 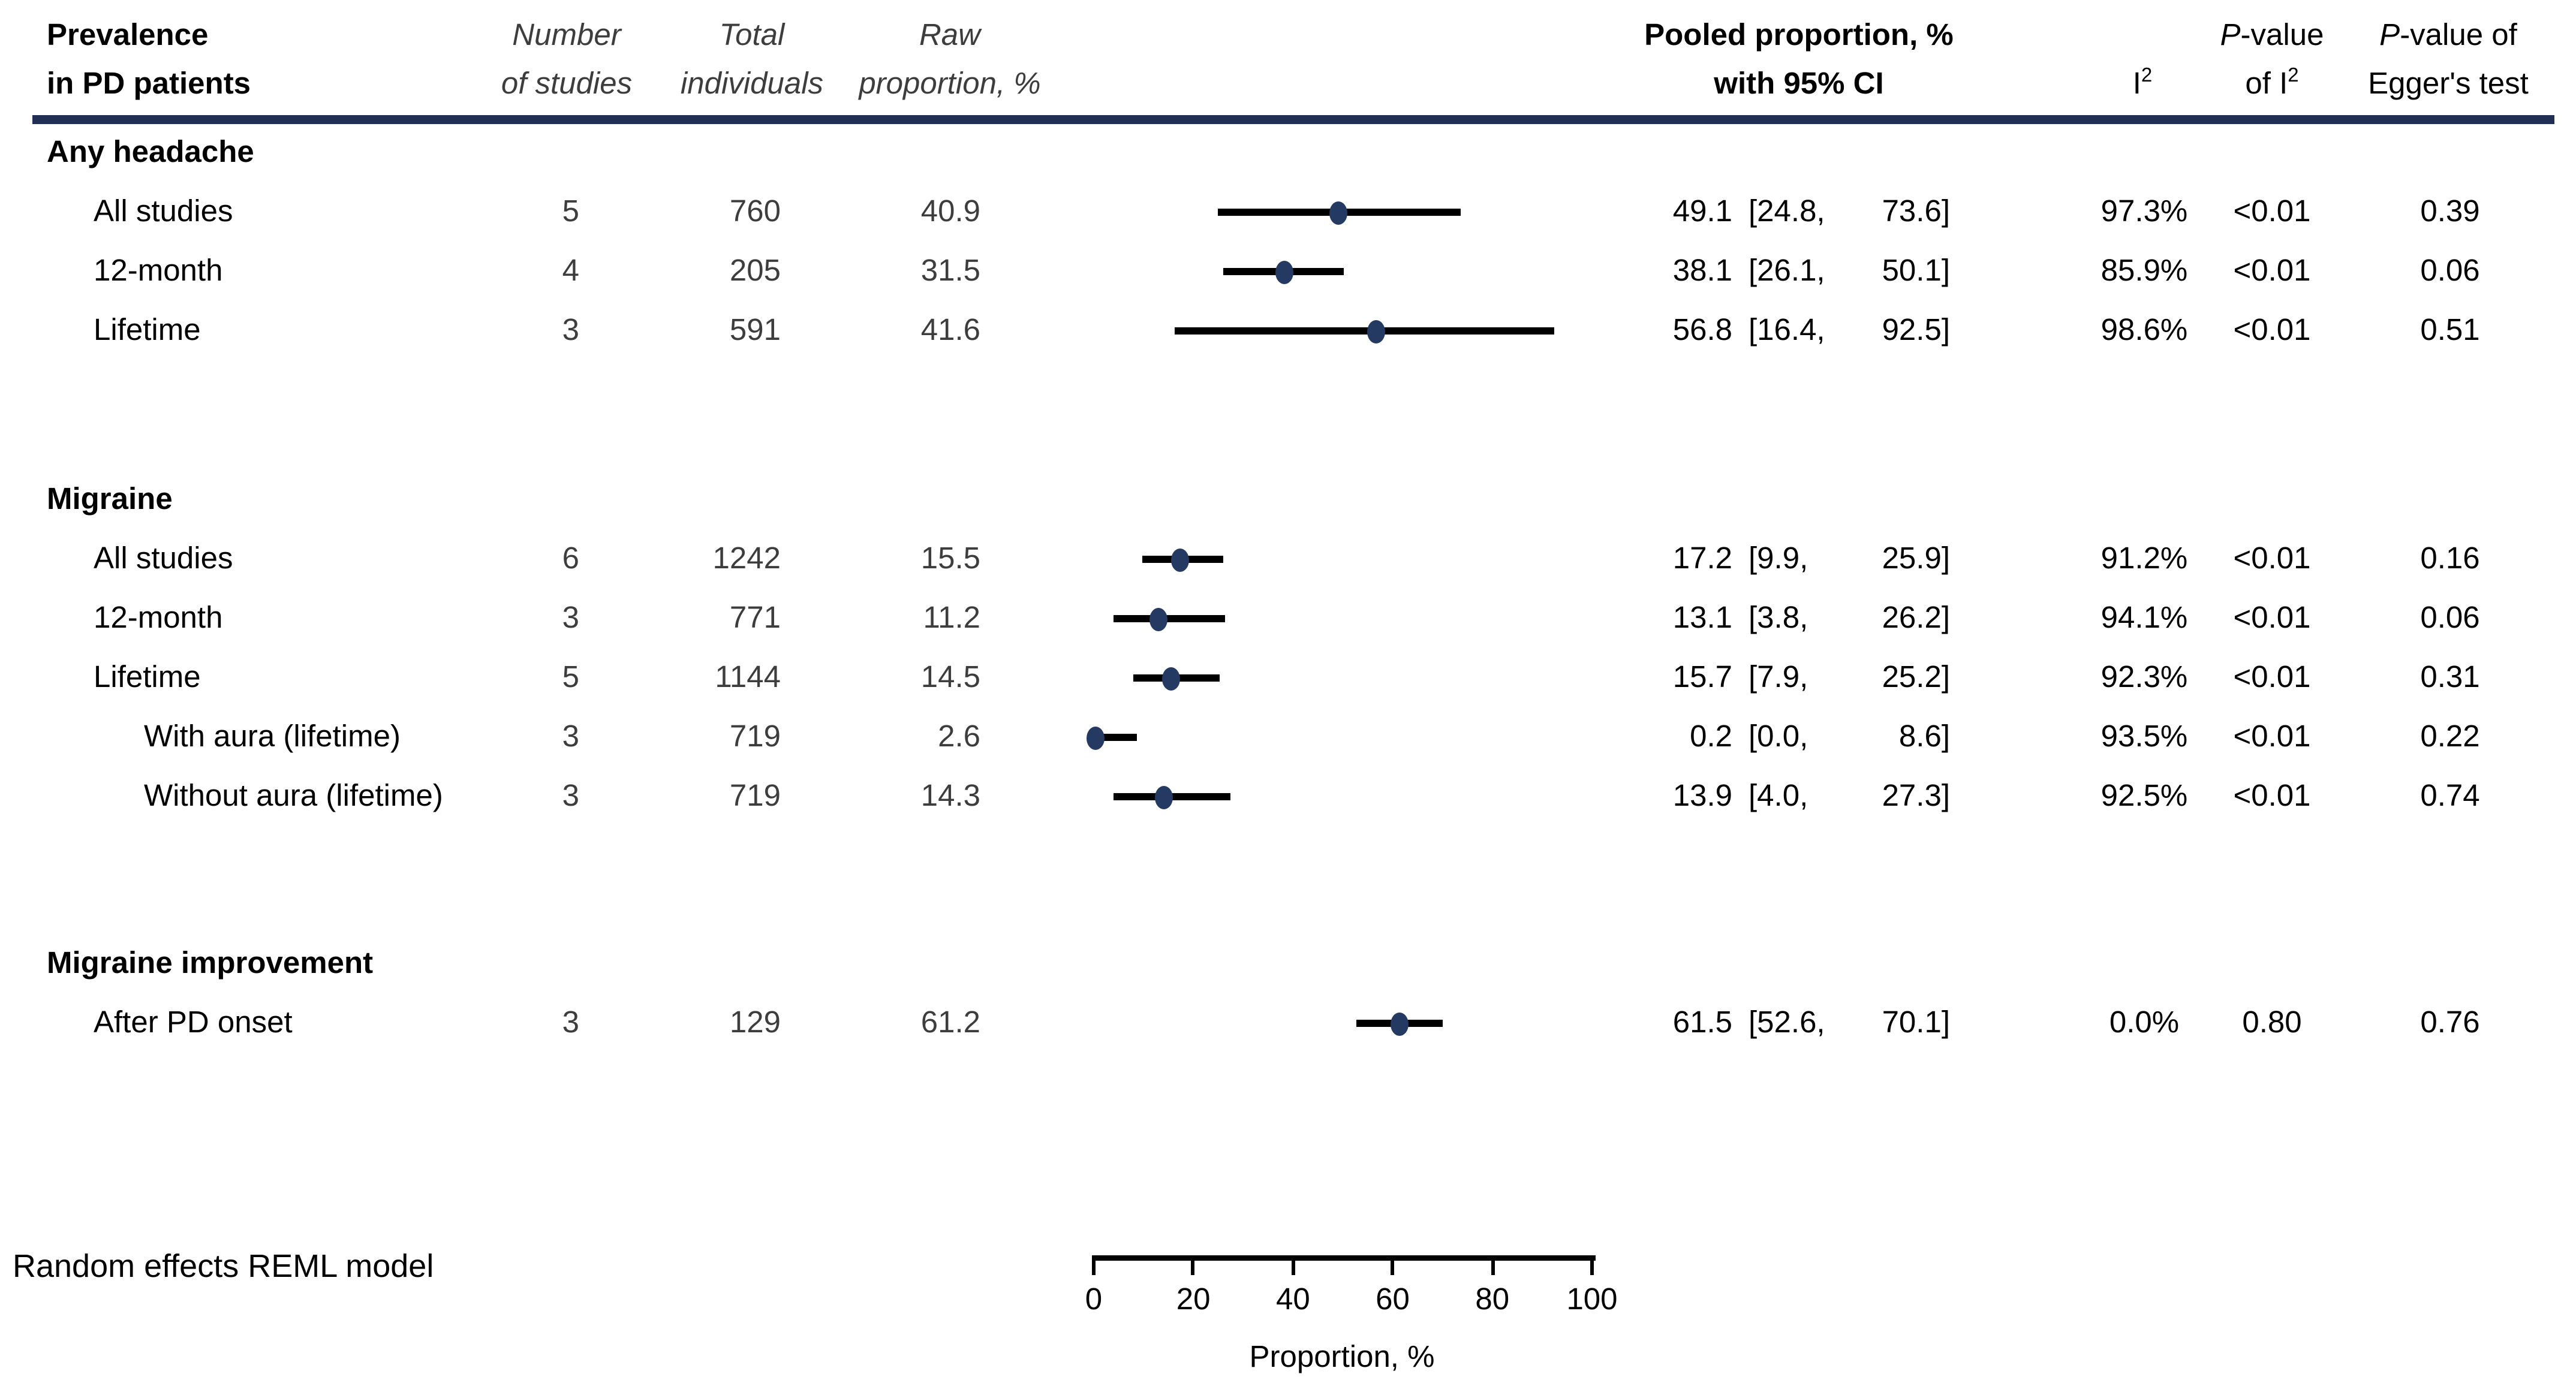 I want to click on ci-lo: [24.8,, so click(x=1787, y=211).